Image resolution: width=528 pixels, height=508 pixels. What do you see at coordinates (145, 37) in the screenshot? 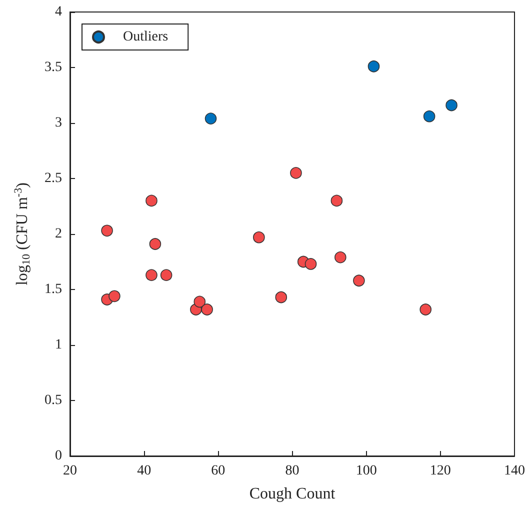
I see `legend-label: Outliers` at bounding box center [145, 37].